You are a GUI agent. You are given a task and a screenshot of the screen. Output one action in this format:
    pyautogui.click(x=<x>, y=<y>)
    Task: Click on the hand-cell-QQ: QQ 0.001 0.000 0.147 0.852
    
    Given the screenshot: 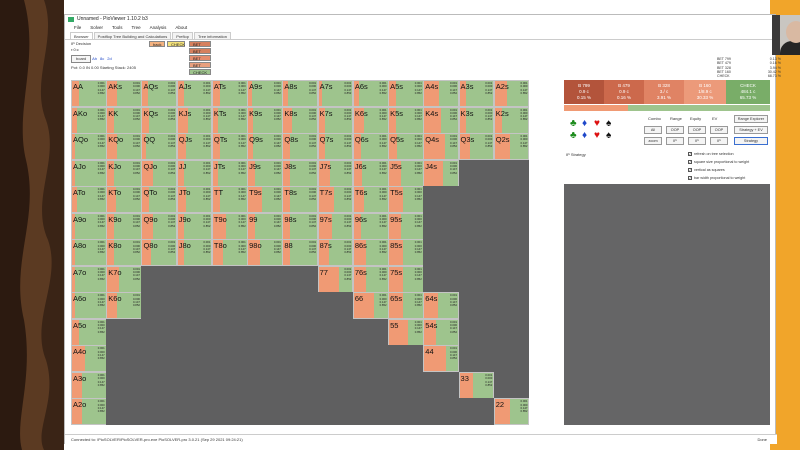 What is the action you would take?
    pyautogui.click(x=159, y=147)
    